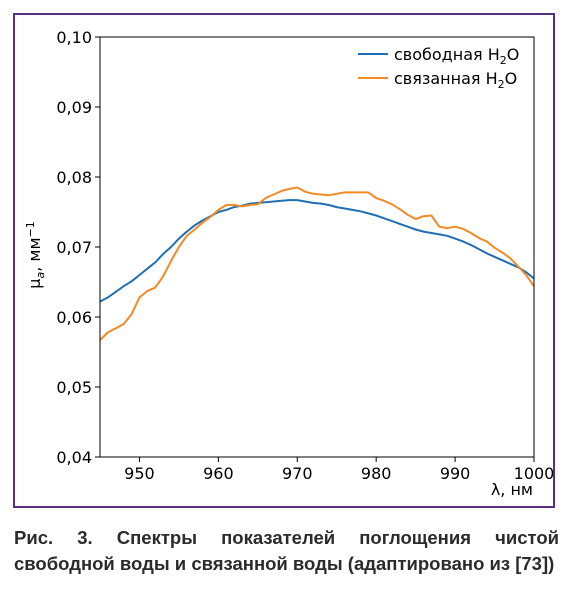  I want to click on y-tick-label: 0,07, so click(74, 247).